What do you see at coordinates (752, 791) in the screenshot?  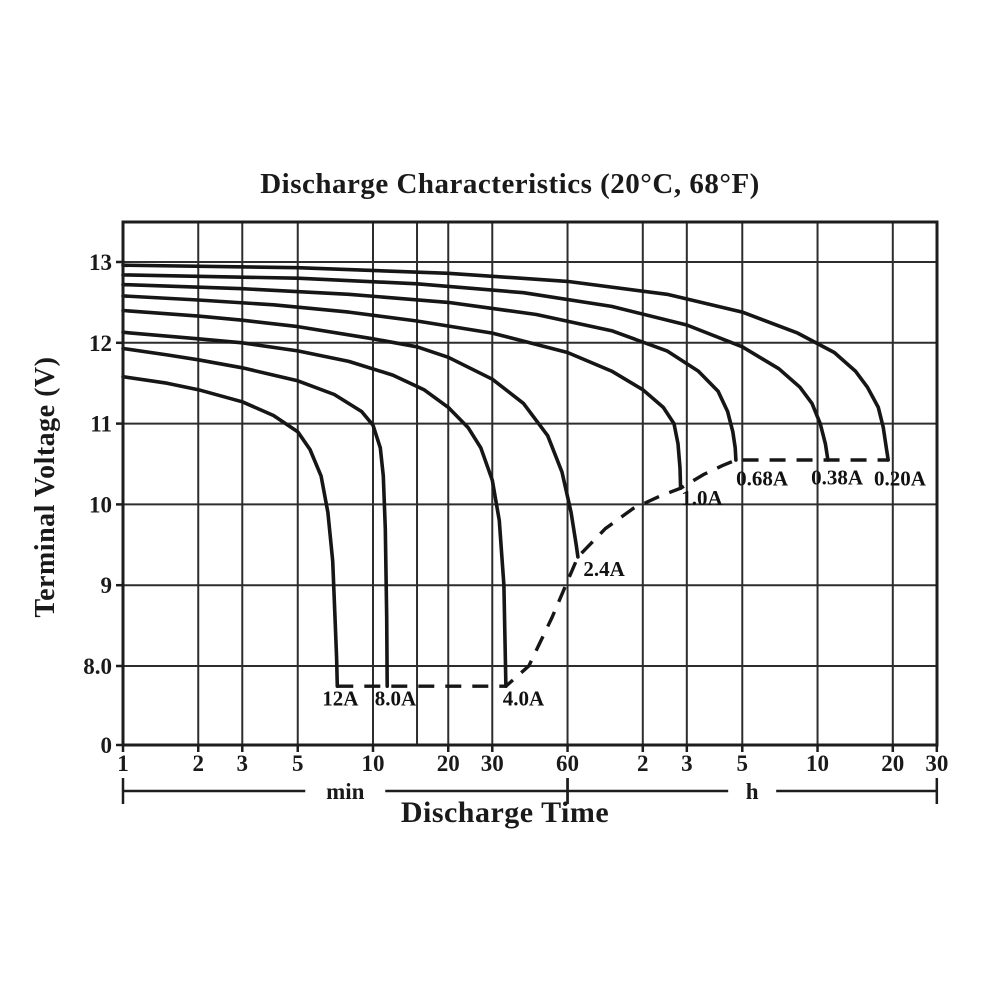 I see `unit-label-h: h` at bounding box center [752, 791].